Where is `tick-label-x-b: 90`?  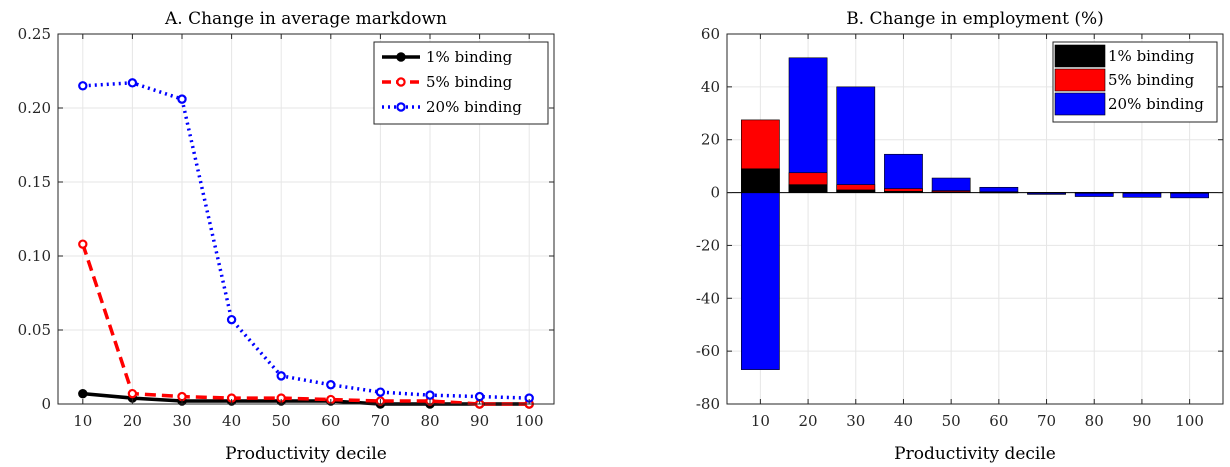 tick-label-x-b: 90 is located at coordinates (1141, 421).